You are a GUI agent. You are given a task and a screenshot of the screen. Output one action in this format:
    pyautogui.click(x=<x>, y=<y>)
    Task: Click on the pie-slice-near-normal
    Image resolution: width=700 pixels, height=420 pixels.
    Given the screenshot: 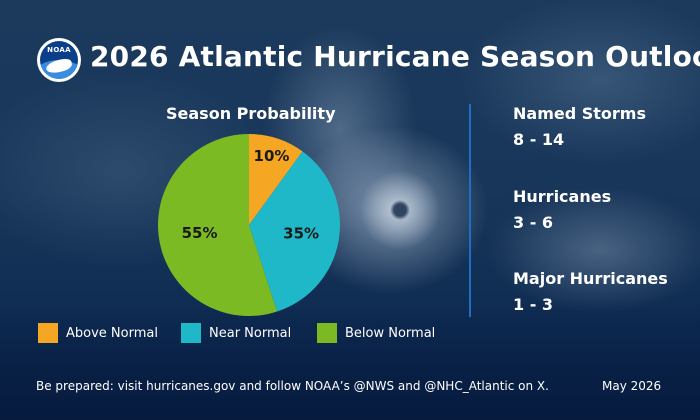 What is the action you would take?
    pyautogui.click(x=295, y=231)
    